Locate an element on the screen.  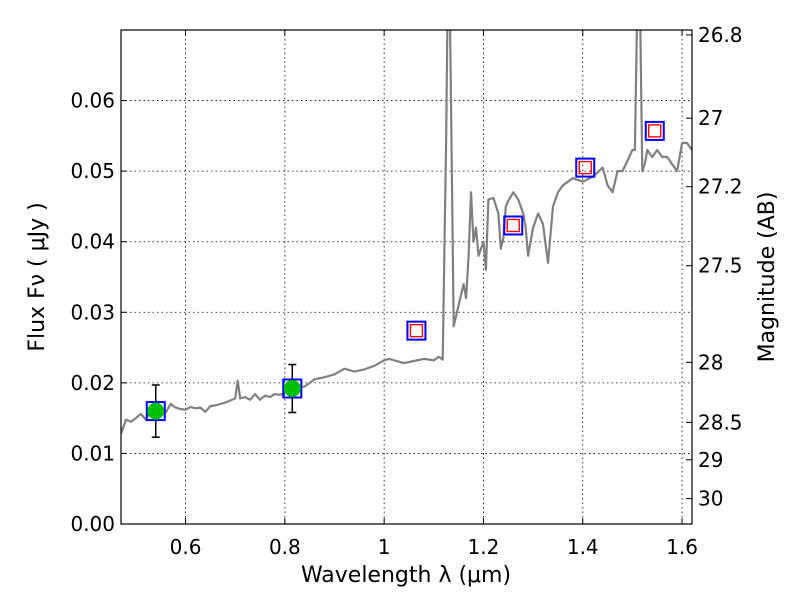
y2-tick-label: 28 is located at coordinates (710, 362).